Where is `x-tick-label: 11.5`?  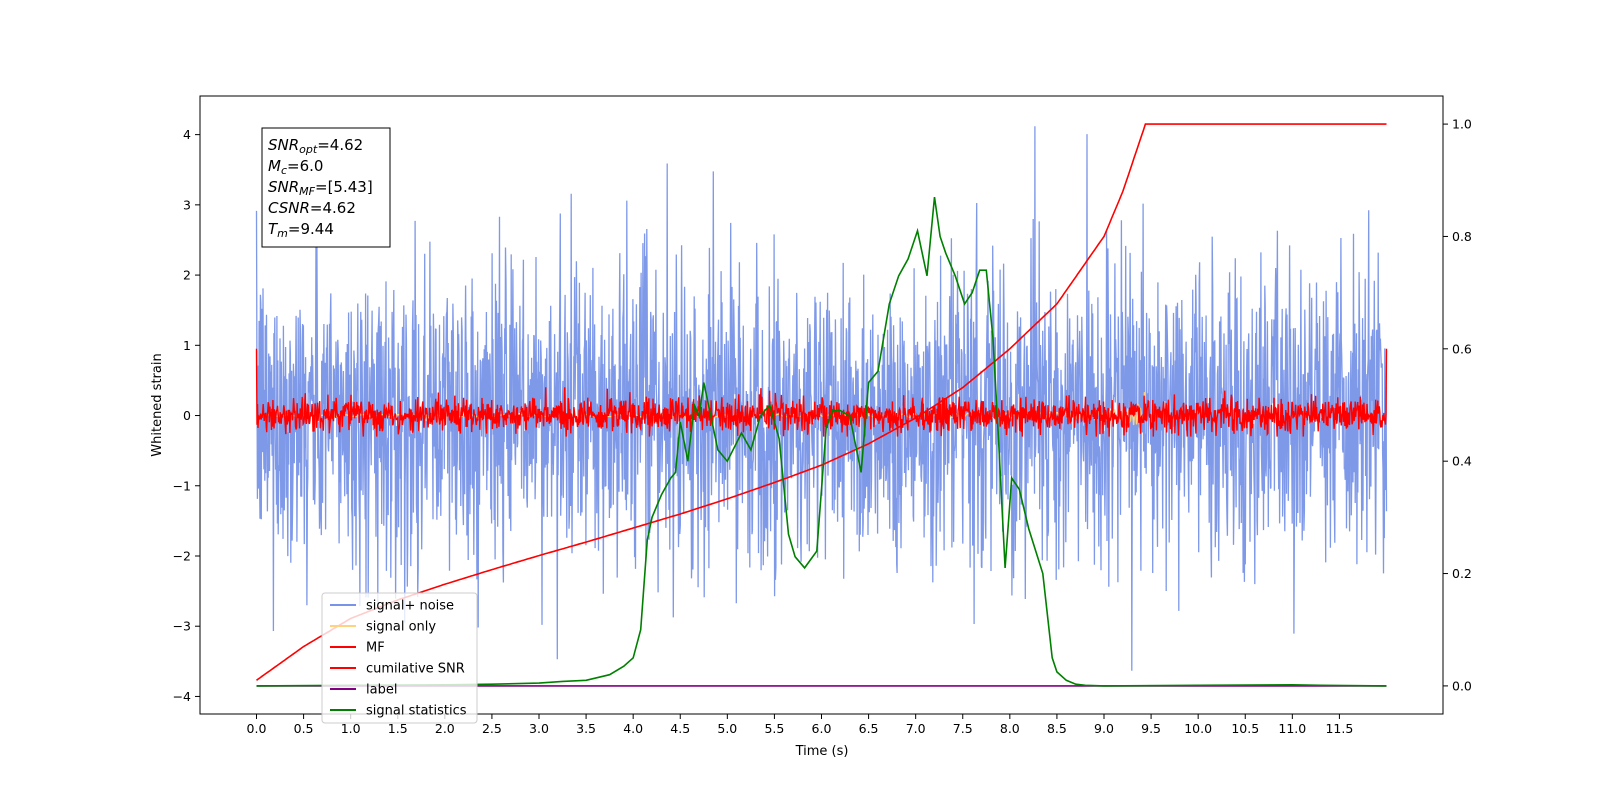 x-tick-label: 11.5 is located at coordinates (1339, 728).